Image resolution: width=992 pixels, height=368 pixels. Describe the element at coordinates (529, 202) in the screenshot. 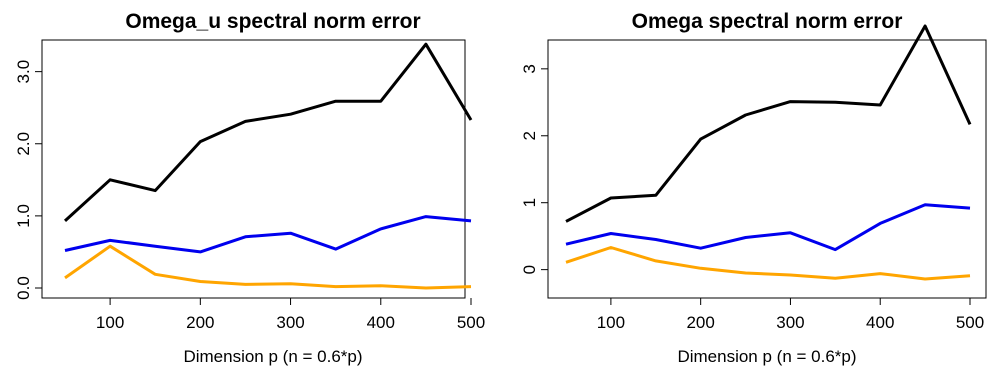

I see `y-tick-label: 1` at that location.